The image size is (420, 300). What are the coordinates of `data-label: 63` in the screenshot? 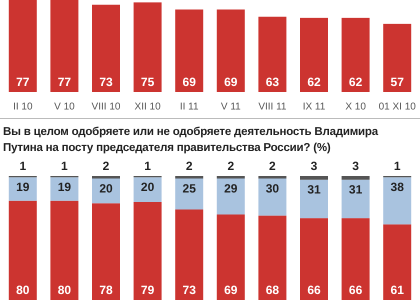 It's located at (273, 82).